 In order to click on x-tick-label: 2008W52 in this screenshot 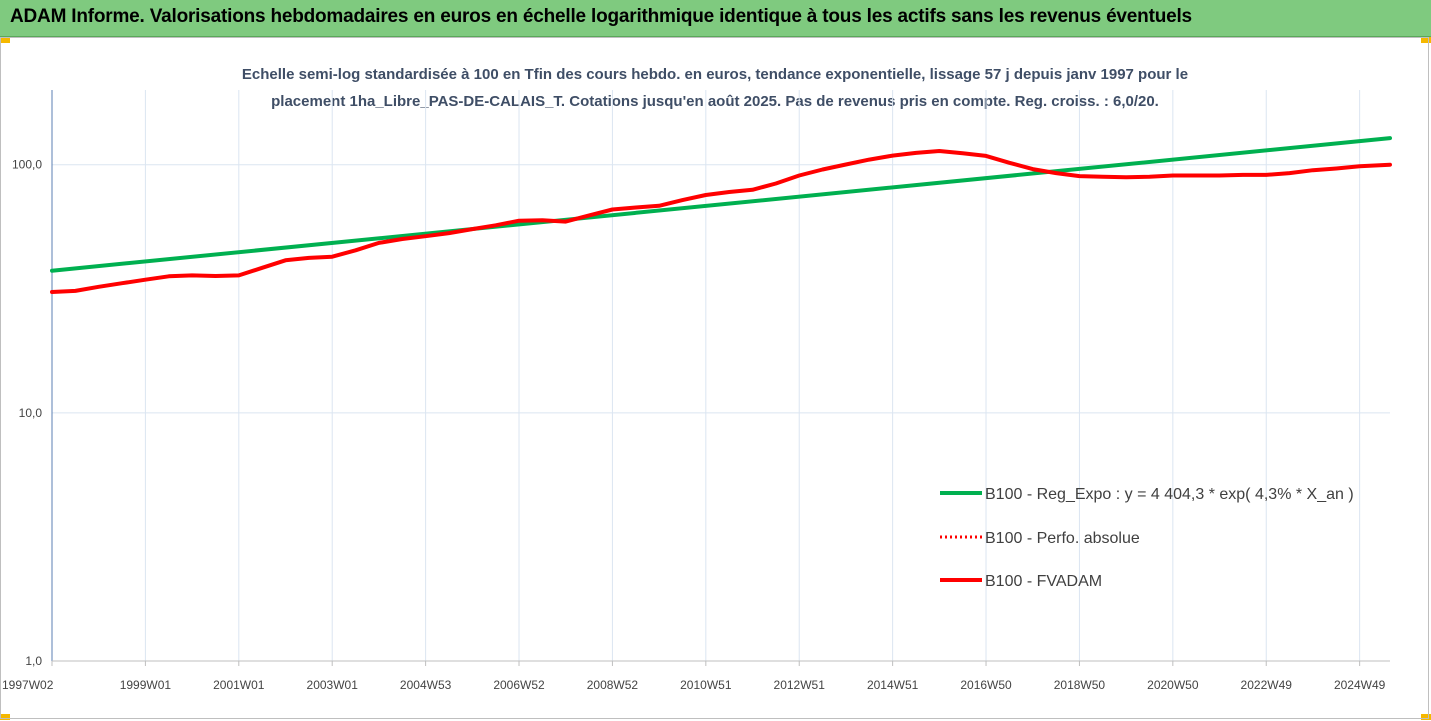, I will do `click(613, 685)`.